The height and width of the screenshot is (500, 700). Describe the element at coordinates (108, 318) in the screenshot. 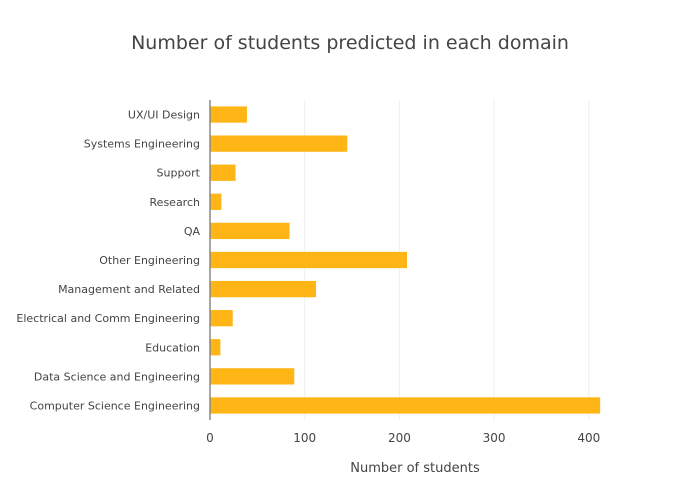

I see `category-label: Electrical and Comm Engineering` at that location.